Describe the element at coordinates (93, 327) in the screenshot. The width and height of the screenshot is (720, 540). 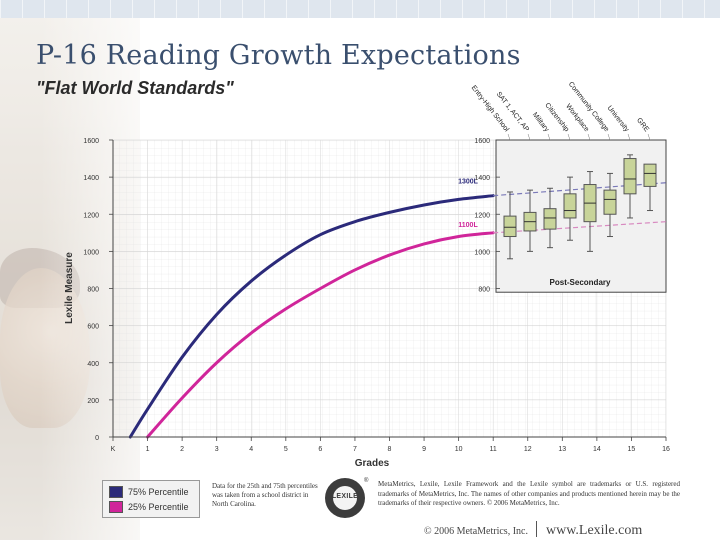
I see `y-tick-label: 600` at that location.